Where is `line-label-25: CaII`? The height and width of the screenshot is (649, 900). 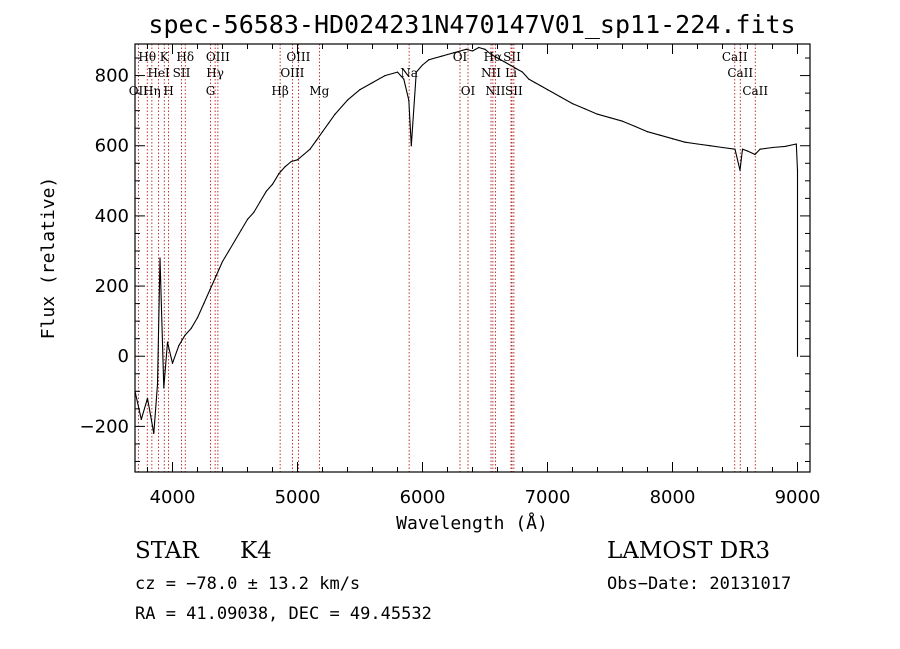
line-label-25: CaII is located at coordinates (740, 73).